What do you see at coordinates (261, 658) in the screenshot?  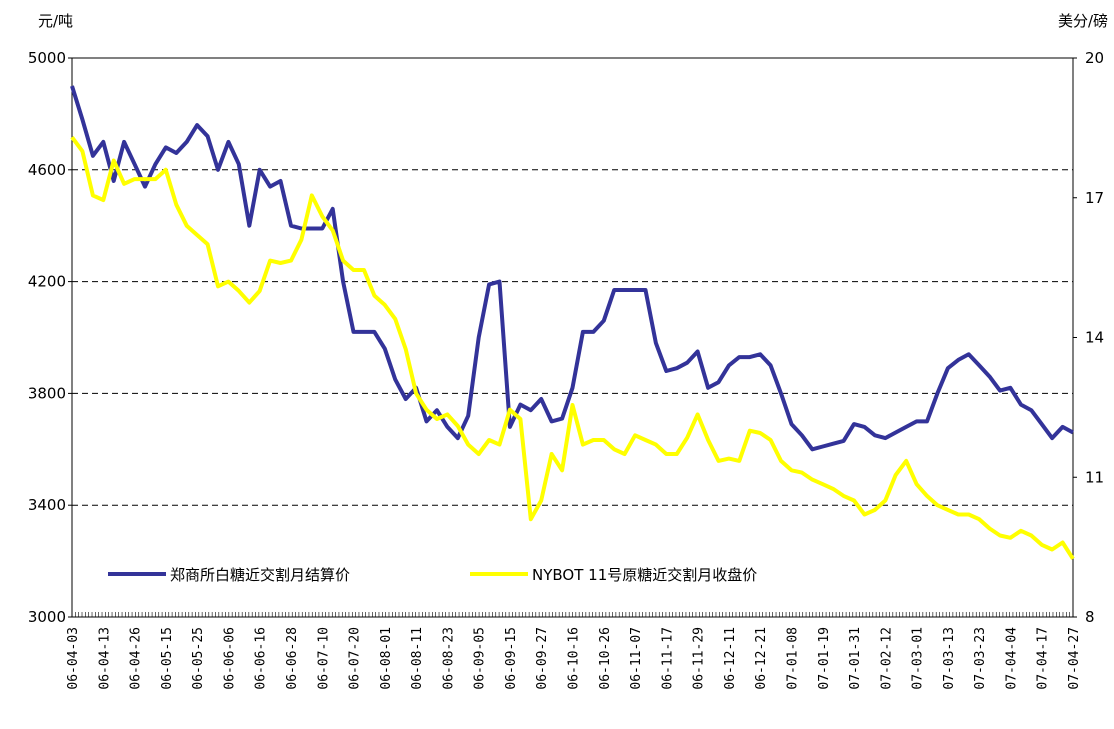 I see `x-tick-label: 06-06-16` at bounding box center [261, 658].